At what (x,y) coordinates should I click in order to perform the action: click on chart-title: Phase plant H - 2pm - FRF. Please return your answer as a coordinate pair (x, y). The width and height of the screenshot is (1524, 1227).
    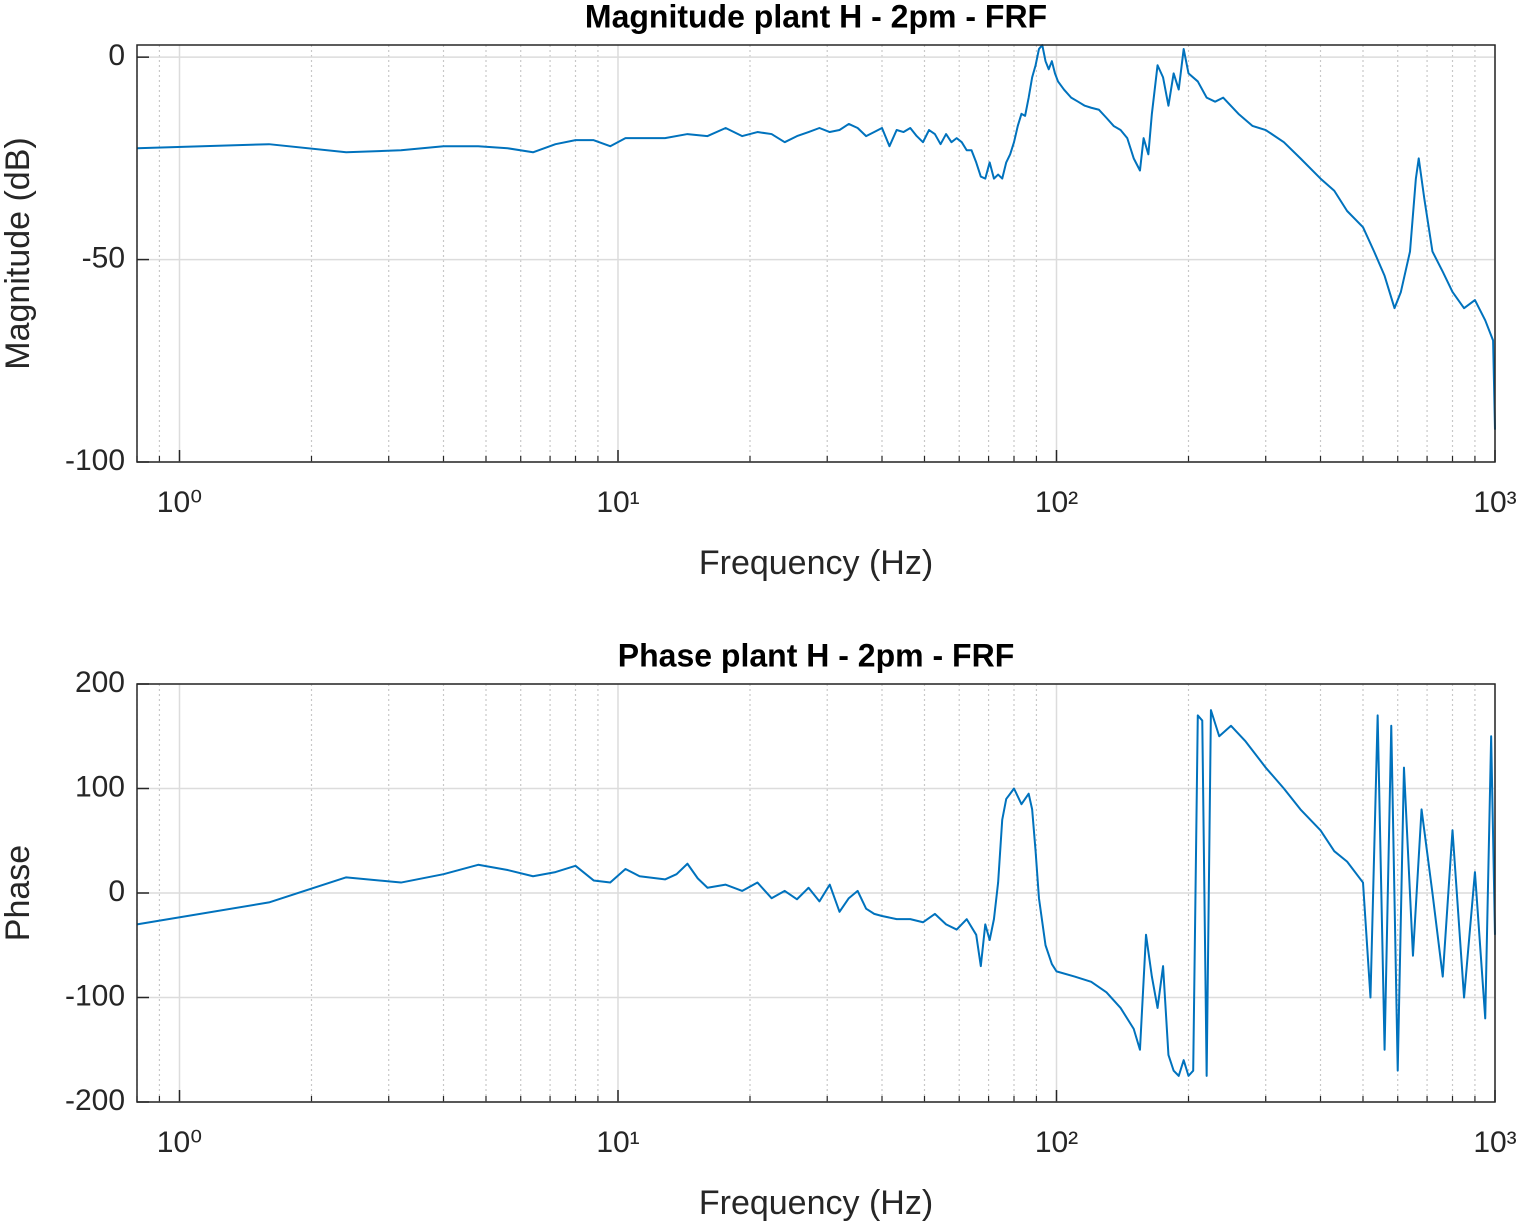
    Looking at the image, I should click on (816, 655).